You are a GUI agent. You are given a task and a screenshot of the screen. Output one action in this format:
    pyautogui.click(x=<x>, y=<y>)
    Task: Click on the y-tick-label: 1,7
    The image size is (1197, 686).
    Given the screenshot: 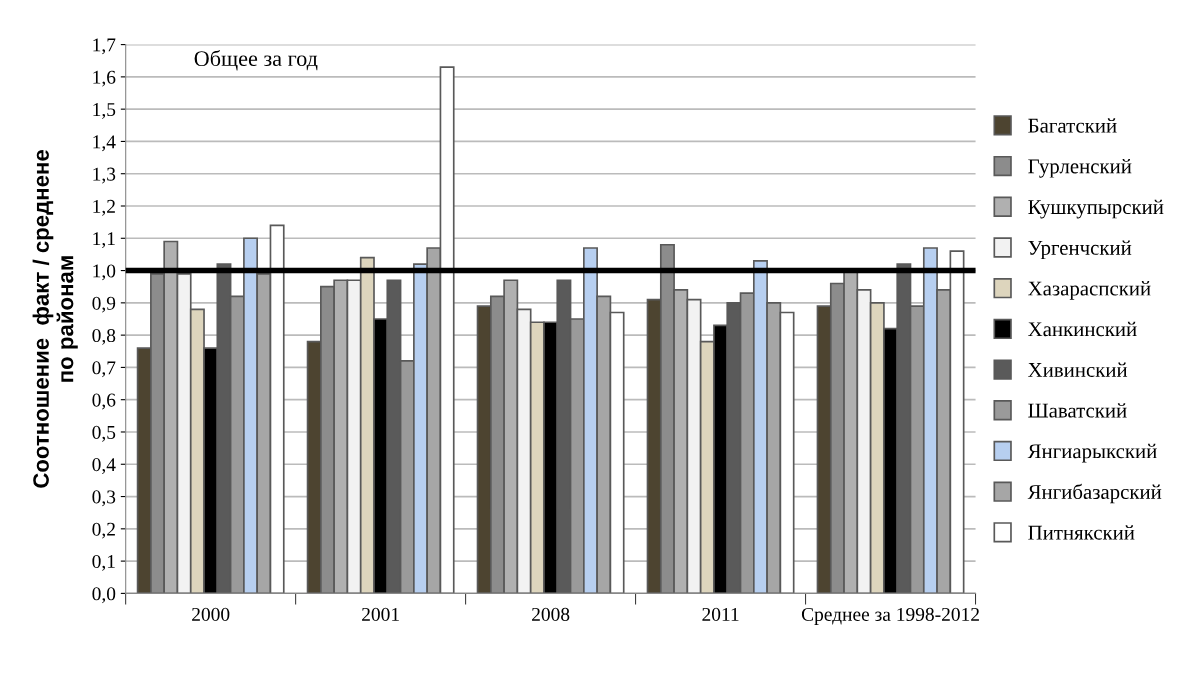 What is the action you would take?
    pyautogui.click(x=104, y=46)
    